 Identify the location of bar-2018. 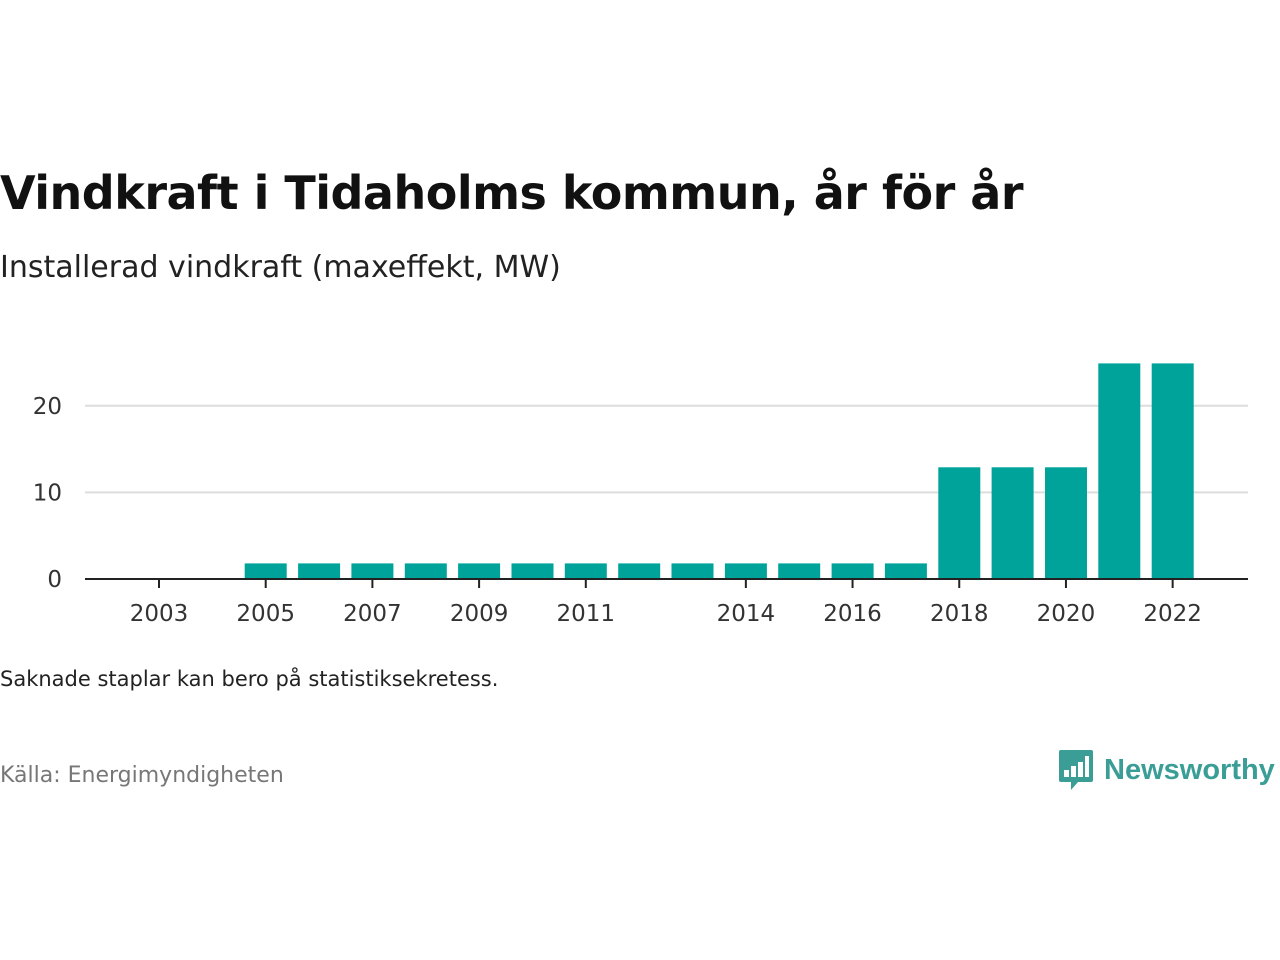
(959, 523).